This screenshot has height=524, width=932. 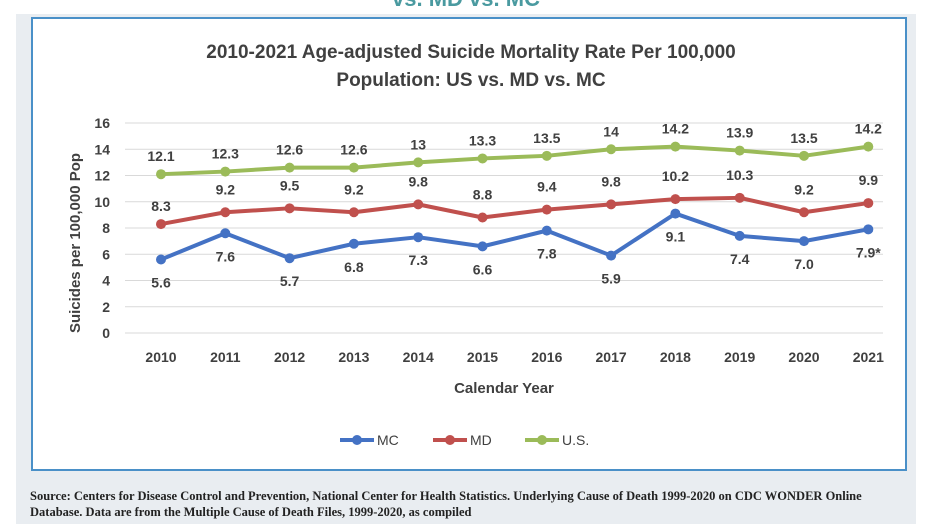 I want to click on data-label-md: 8.3, so click(x=161, y=206).